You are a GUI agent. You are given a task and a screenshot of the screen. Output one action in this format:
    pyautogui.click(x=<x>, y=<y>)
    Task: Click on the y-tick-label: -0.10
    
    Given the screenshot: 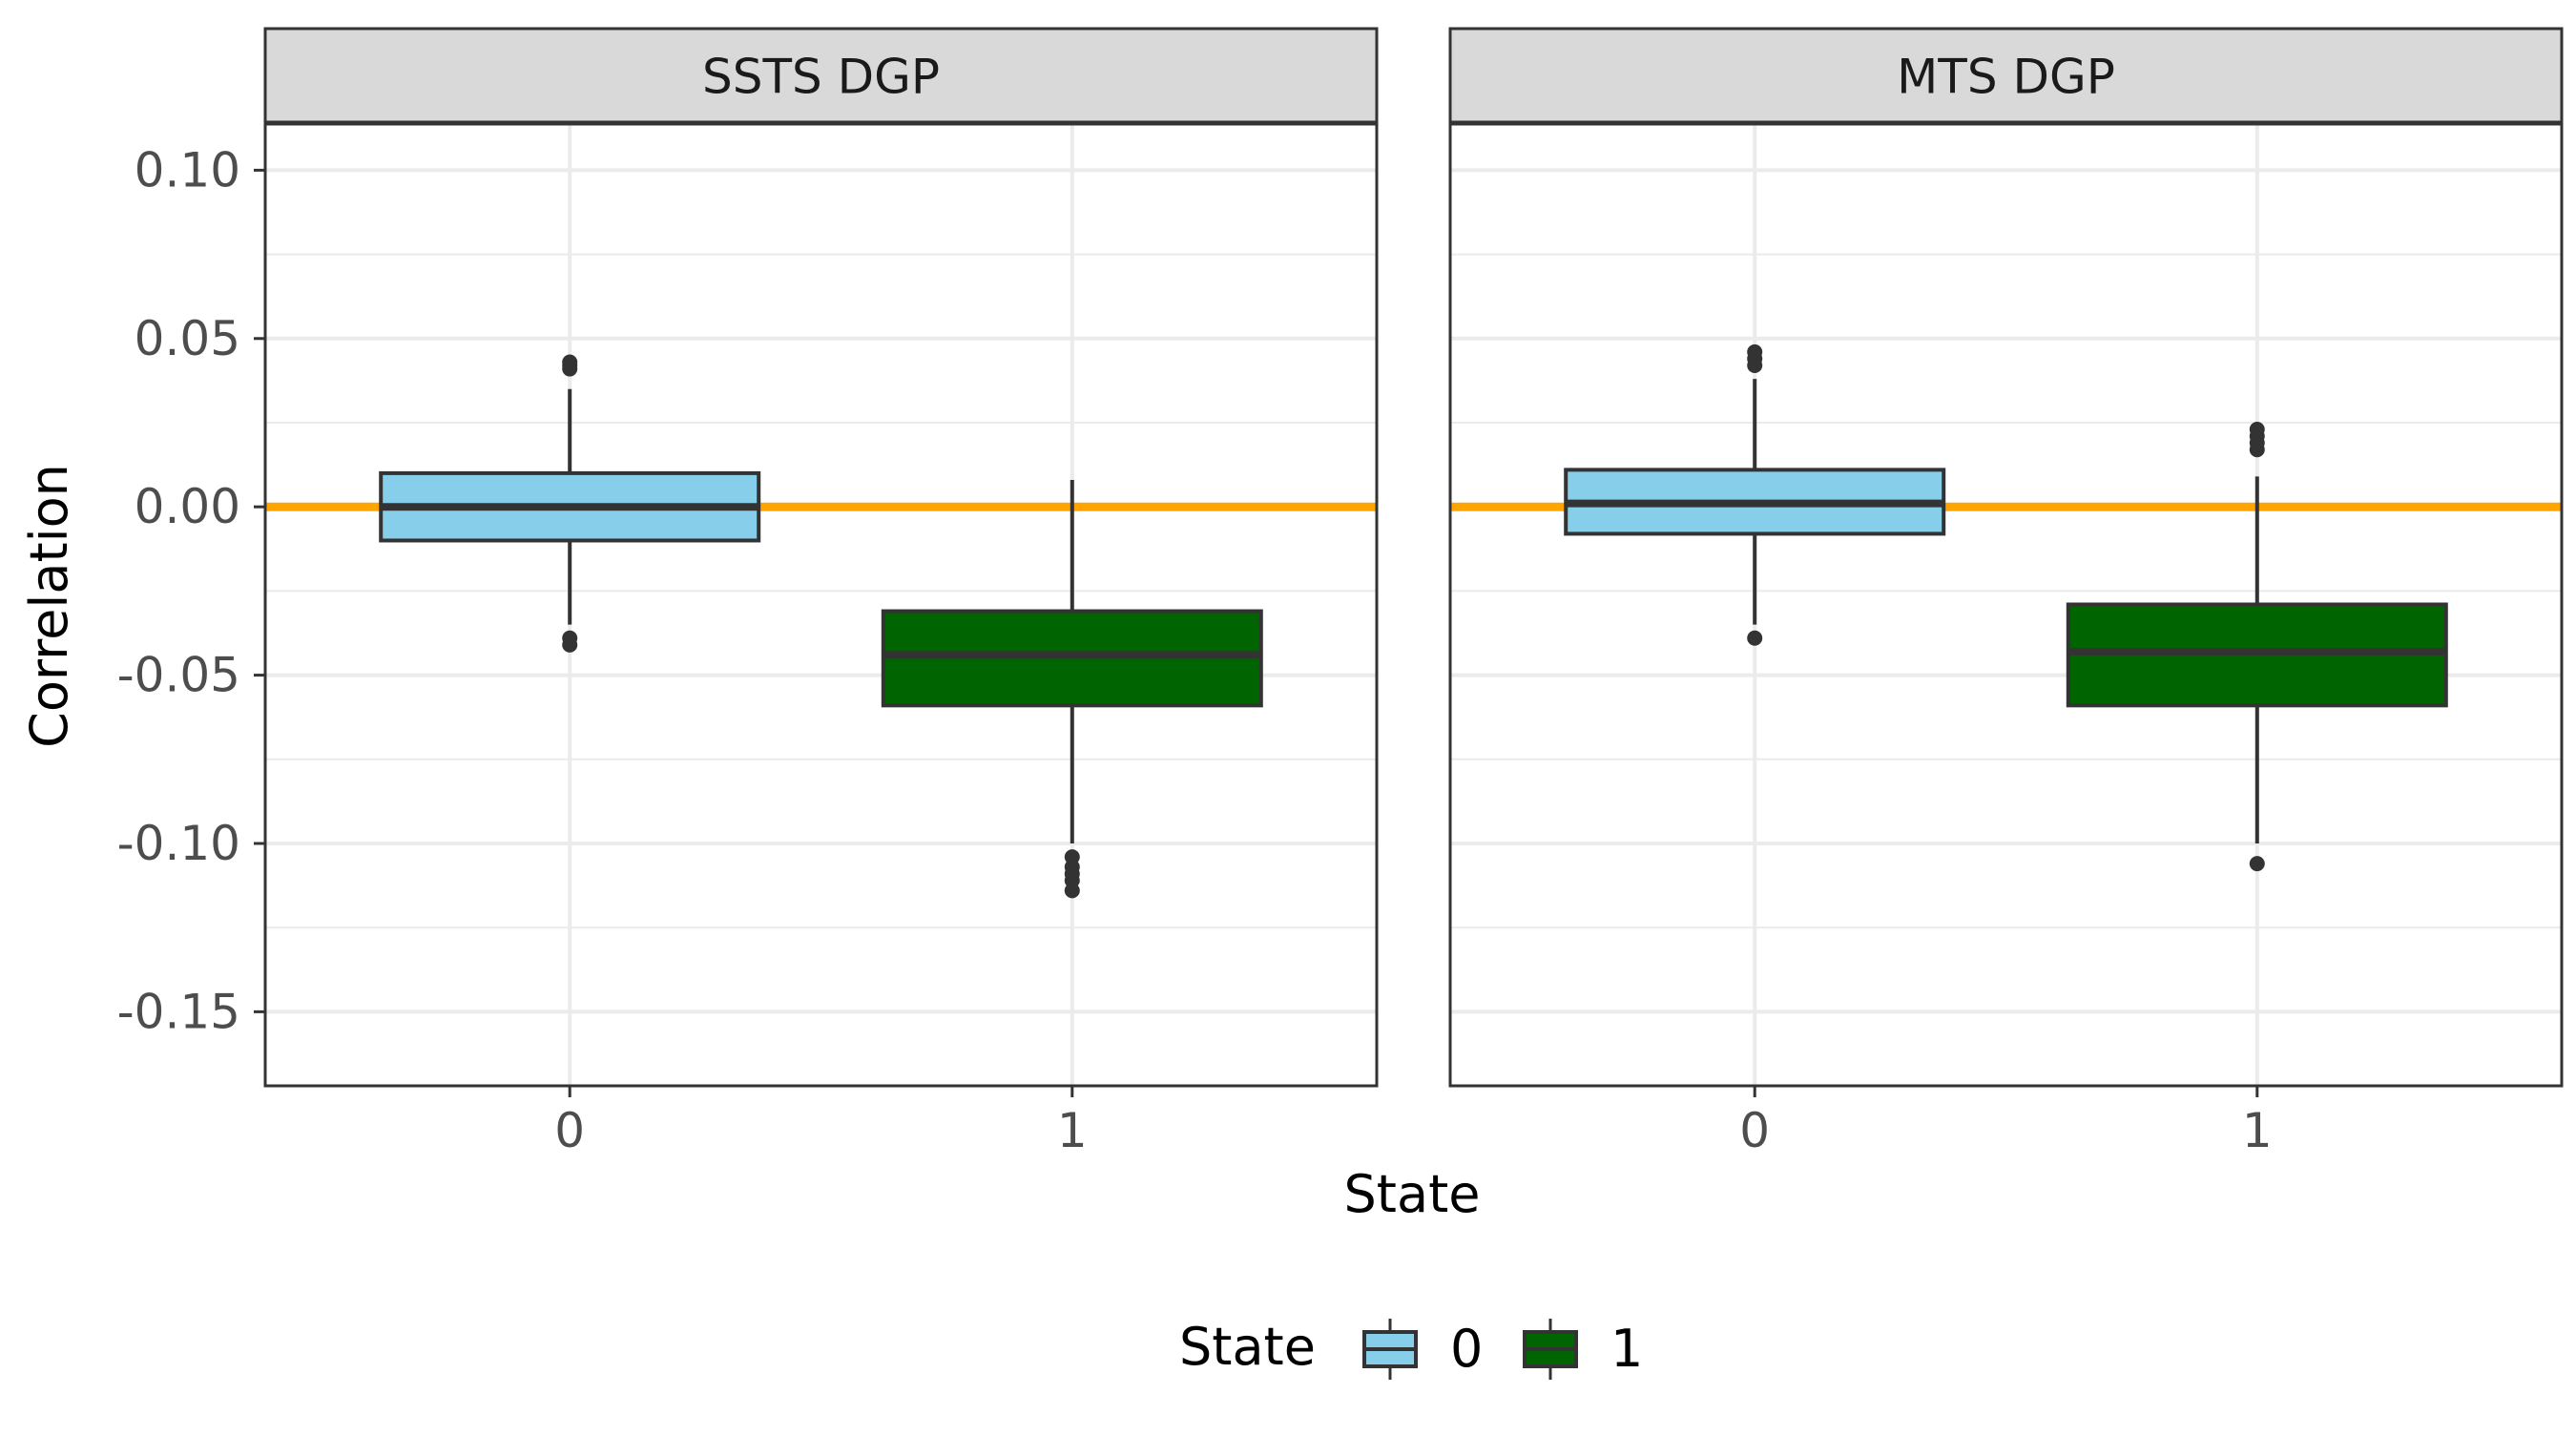 What is the action you would take?
    pyautogui.click(x=178, y=843)
    